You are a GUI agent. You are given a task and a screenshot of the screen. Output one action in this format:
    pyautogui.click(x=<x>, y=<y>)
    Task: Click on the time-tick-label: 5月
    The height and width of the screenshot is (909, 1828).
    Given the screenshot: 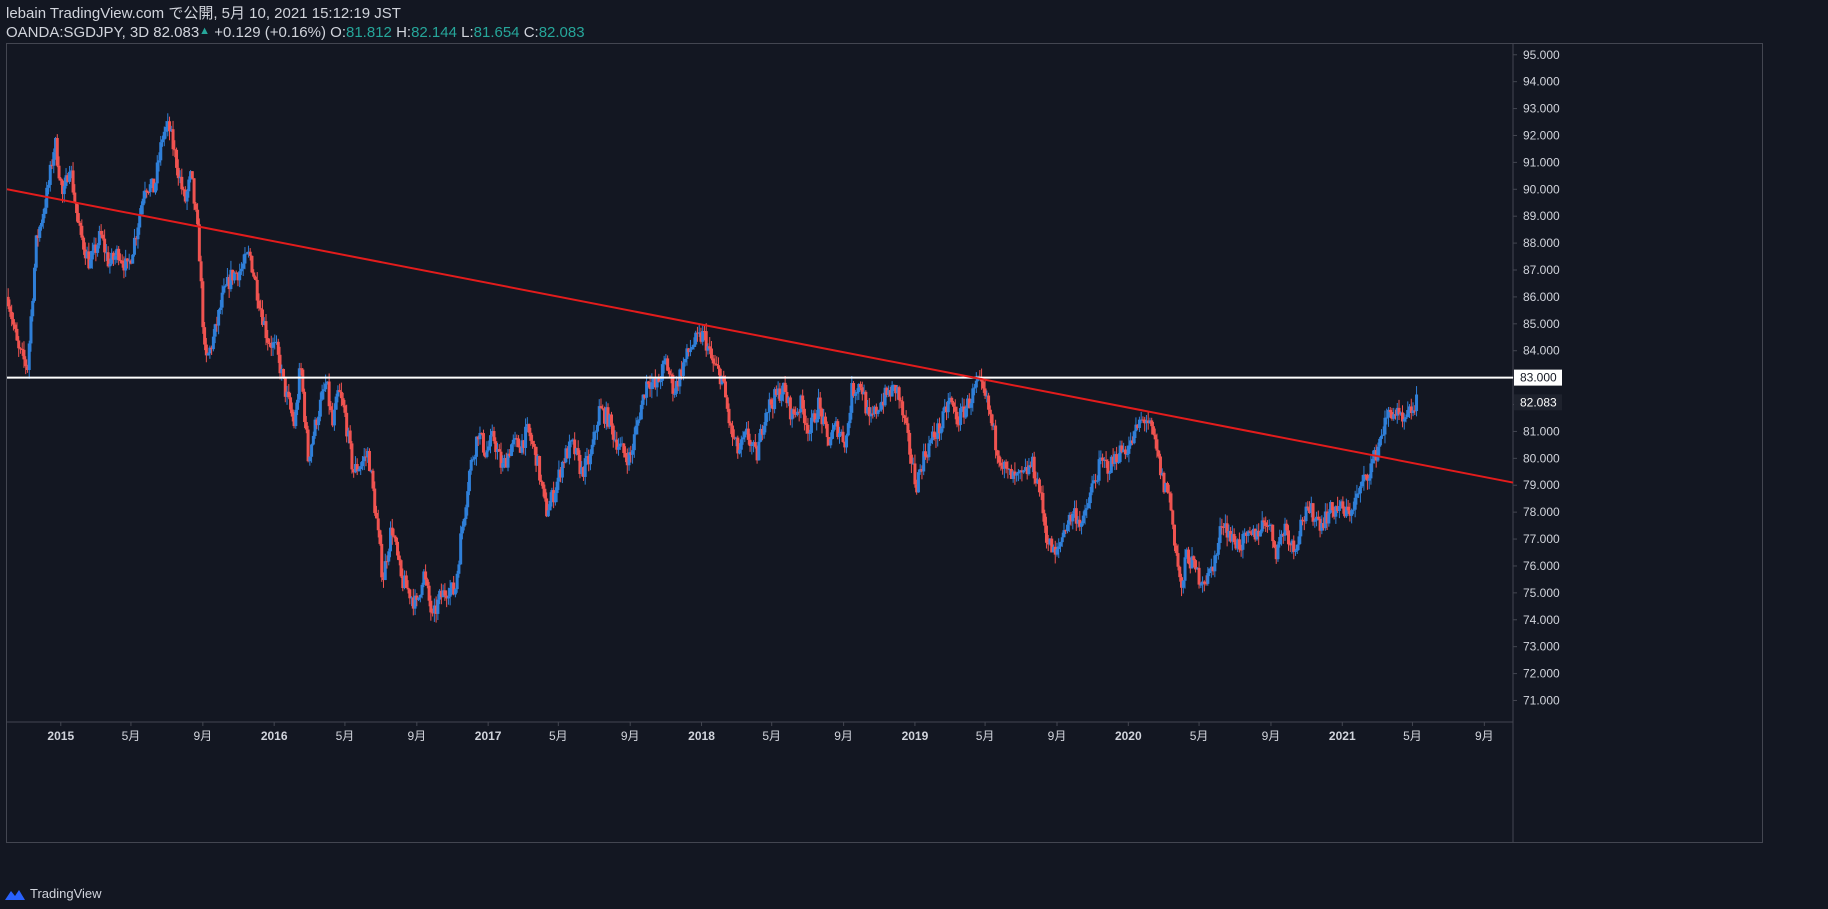 What is the action you would take?
    pyautogui.click(x=985, y=736)
    